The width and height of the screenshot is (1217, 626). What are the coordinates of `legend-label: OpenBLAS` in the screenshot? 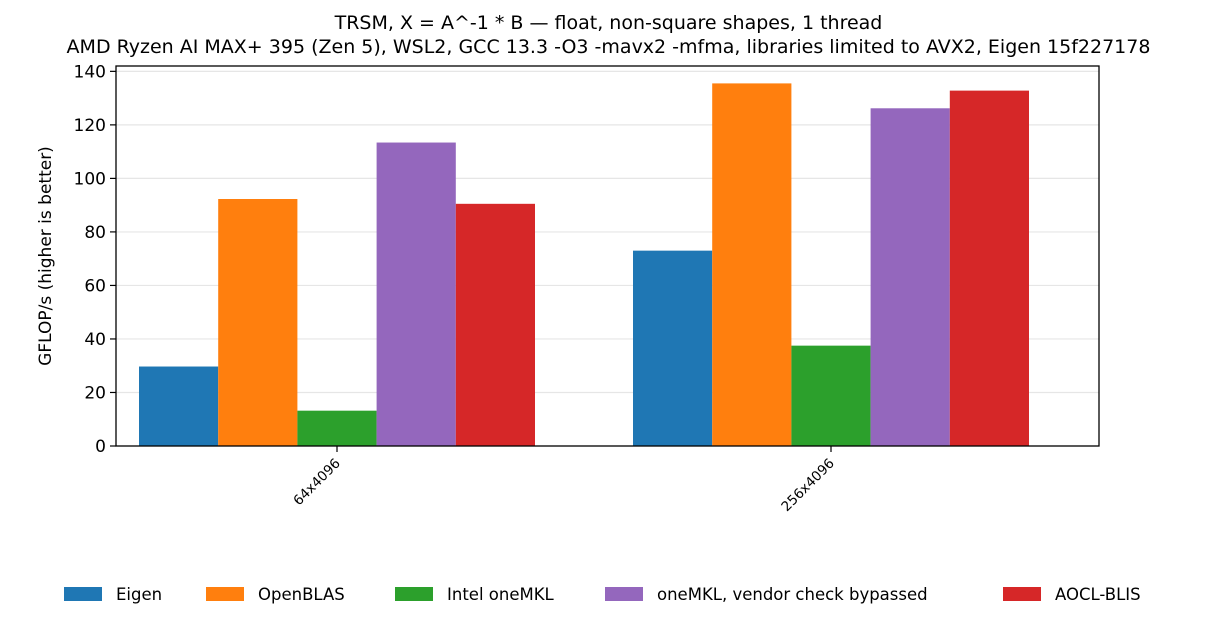 It's located at (301, 594).